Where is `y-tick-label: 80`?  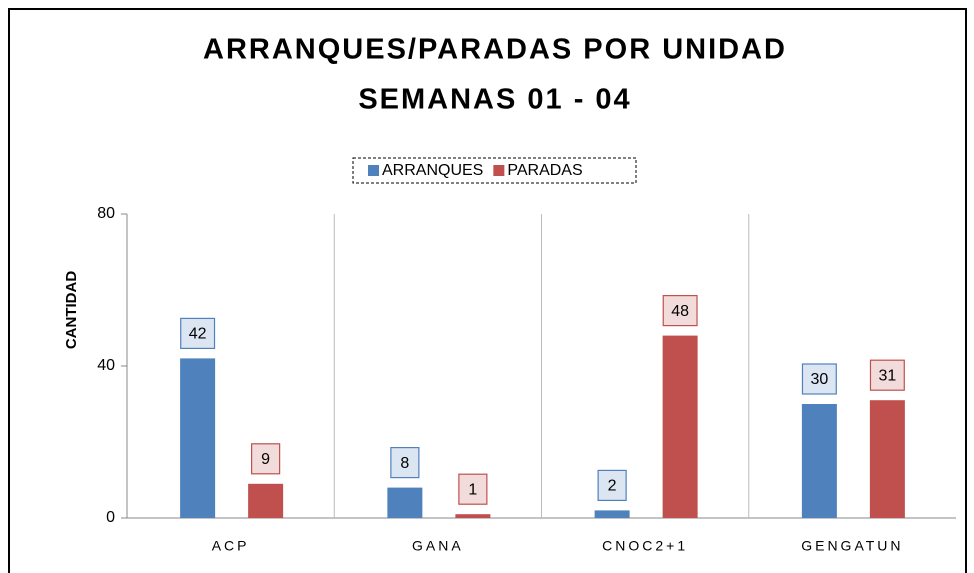 y-tick-label: 80 is located at coordinates (106, 213).